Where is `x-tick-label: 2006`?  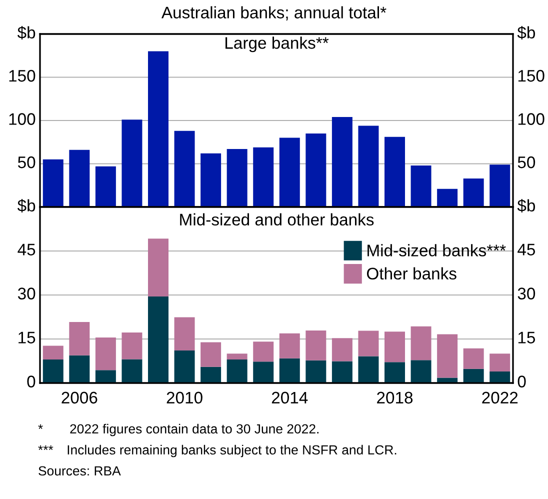 x-tick-label: 2006 is located at coordinates (80, 398).